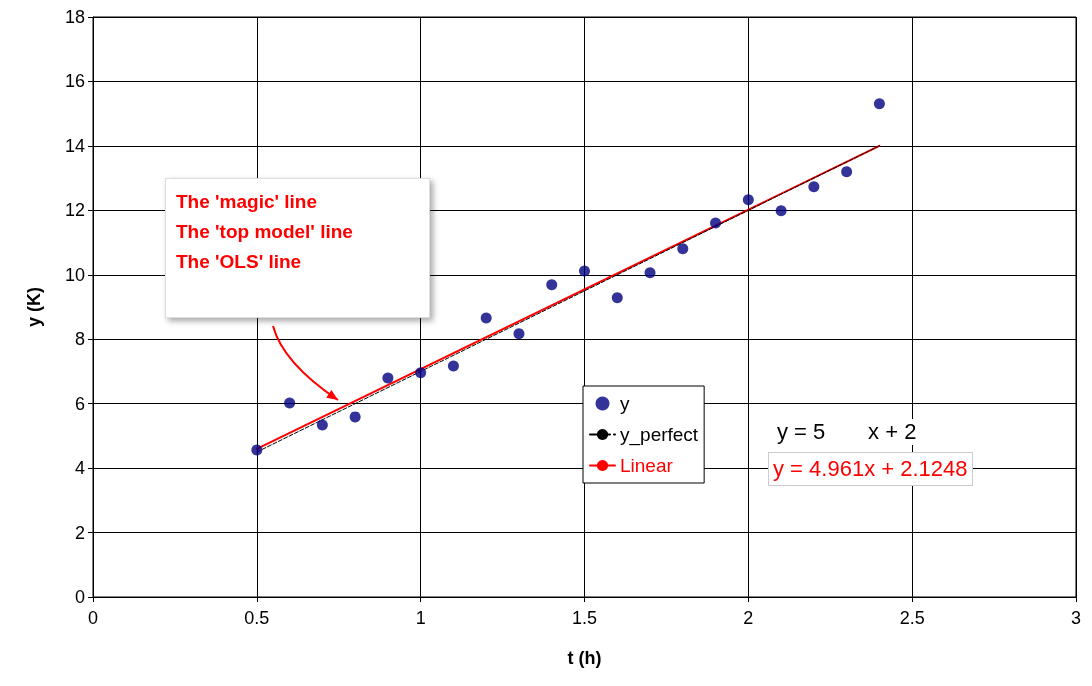 This screenshot has height=686, width=1092. I want to click on y-axis-title: y (K), so click(34, 307).